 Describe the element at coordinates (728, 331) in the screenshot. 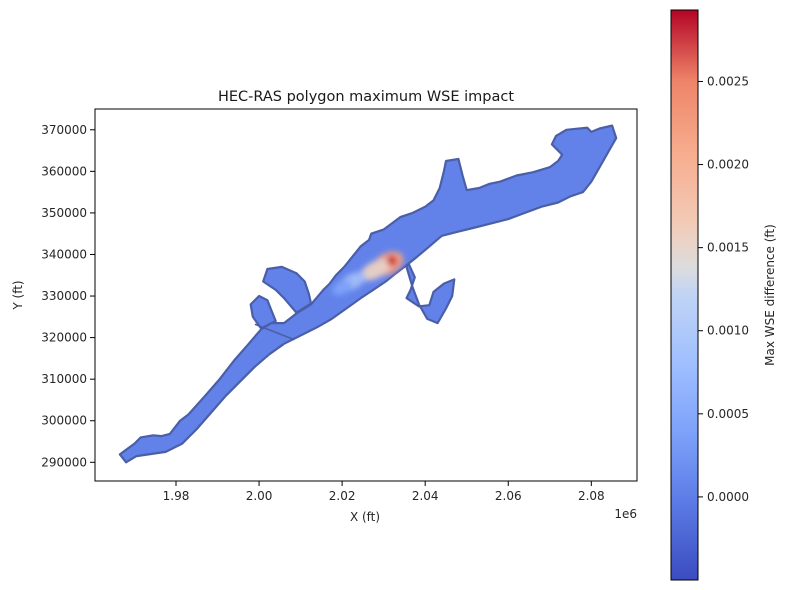

I see `colorbar-tick-label: 0.0010` at that location.